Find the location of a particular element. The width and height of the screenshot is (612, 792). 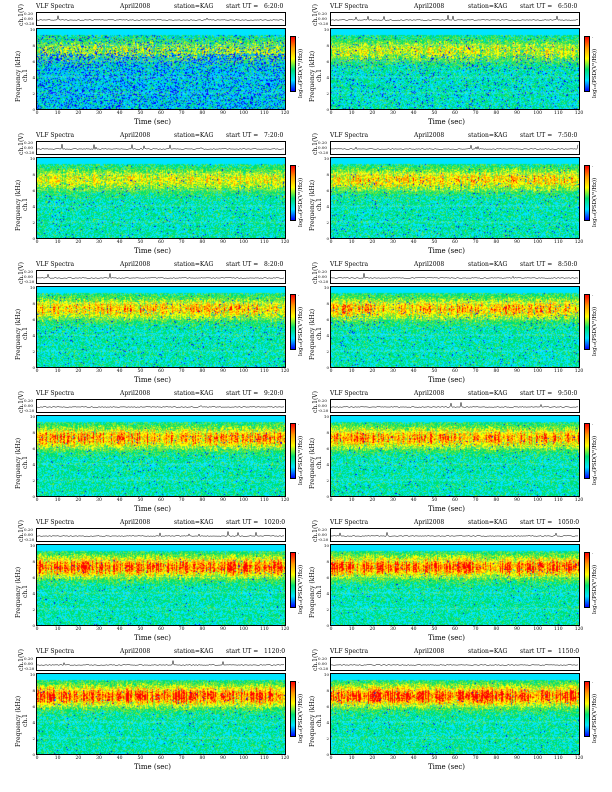

x-tick-label: 70 is located at coordinates (475, 242).